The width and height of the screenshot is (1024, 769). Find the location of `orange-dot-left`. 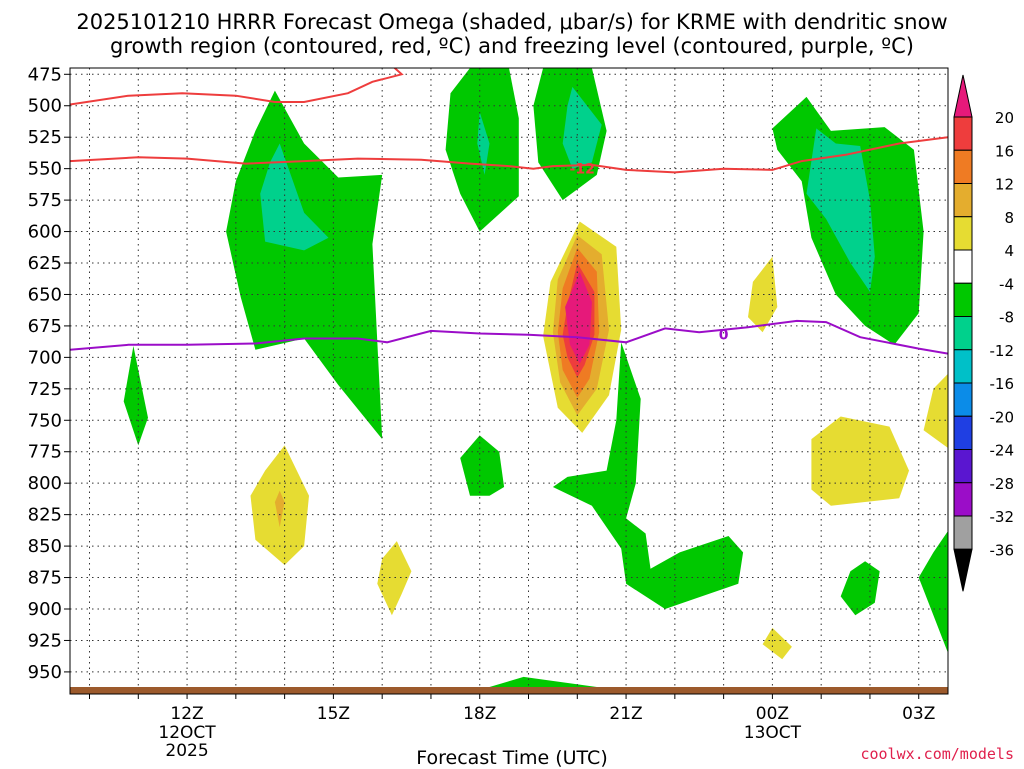

orange-dot-left is located at coordinates (279, 509).